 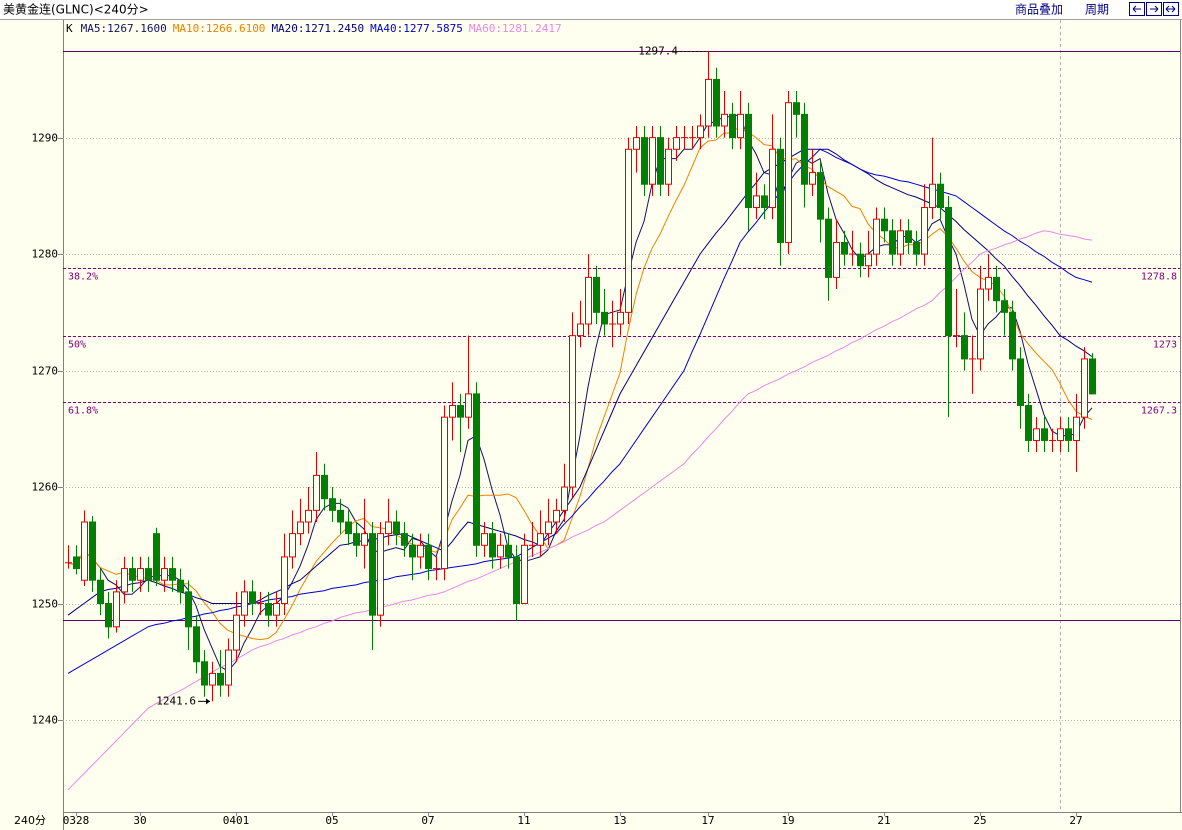 I want to click on nav-arrows, so click(x=1154, y=9).